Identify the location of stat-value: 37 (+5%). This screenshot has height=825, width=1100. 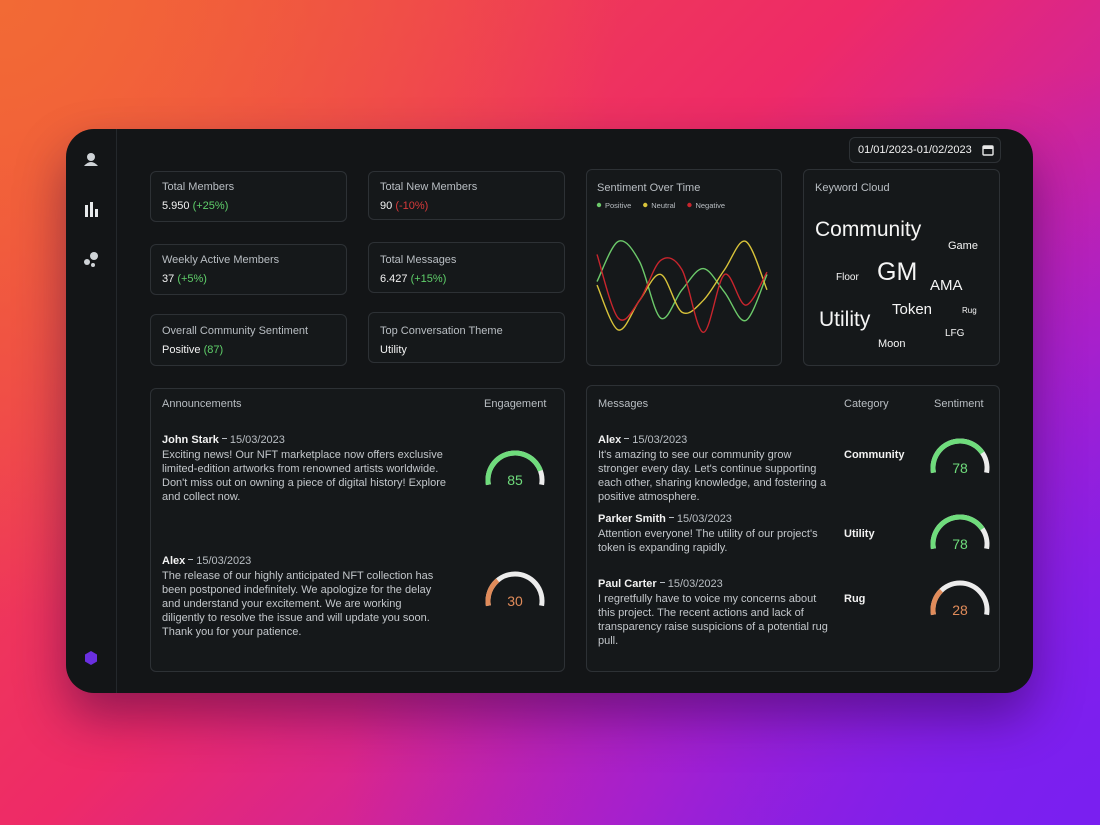
(184, 279).